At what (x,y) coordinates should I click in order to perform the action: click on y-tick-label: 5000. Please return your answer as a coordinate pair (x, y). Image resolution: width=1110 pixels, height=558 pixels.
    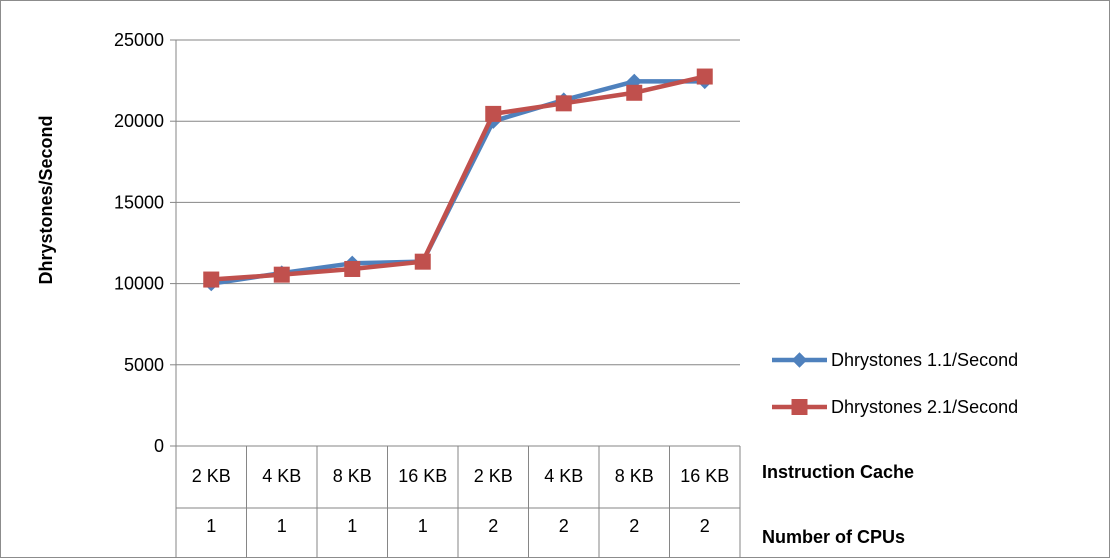
    Looking at the image, I should click on (144, 365).